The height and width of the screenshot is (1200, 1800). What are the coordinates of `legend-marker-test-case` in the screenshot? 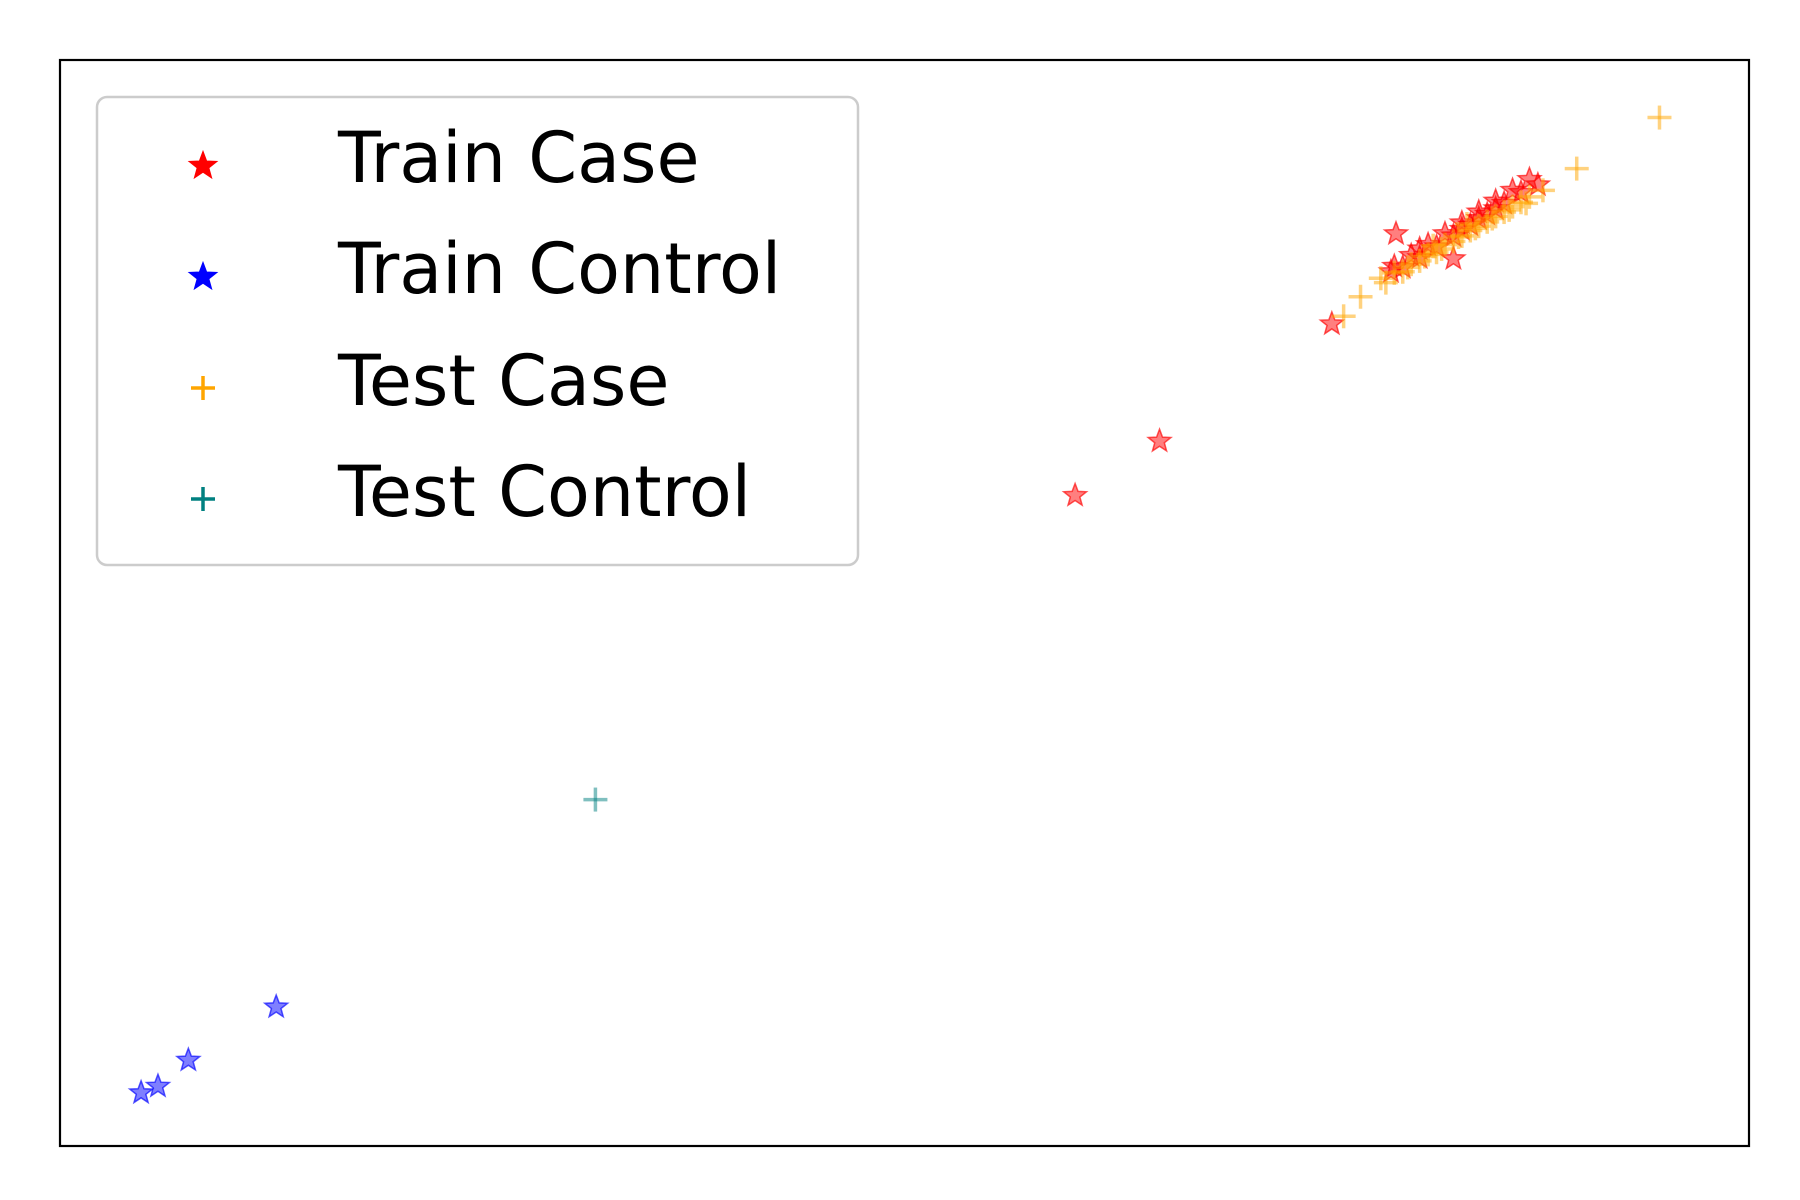 It's located at (203, 388).